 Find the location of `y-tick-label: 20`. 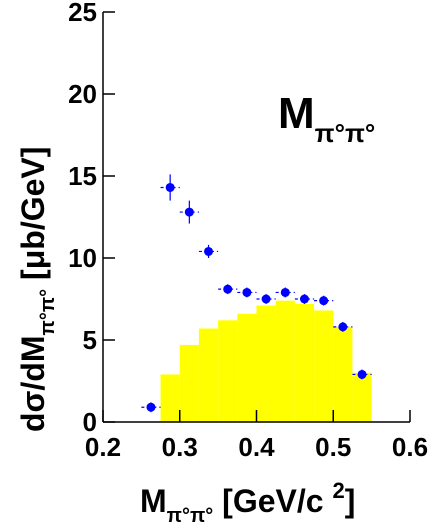

y-tick-label: 20 is located at coordinates (82, 94).